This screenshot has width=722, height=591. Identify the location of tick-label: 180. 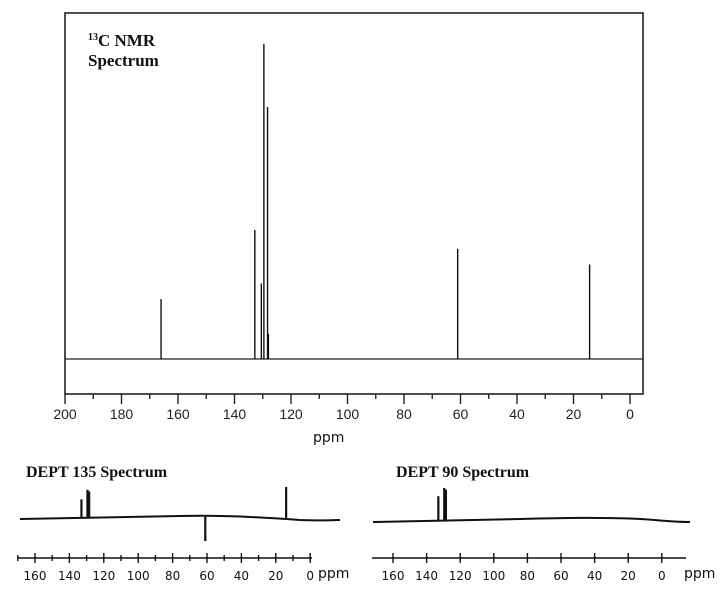
(121, 414).